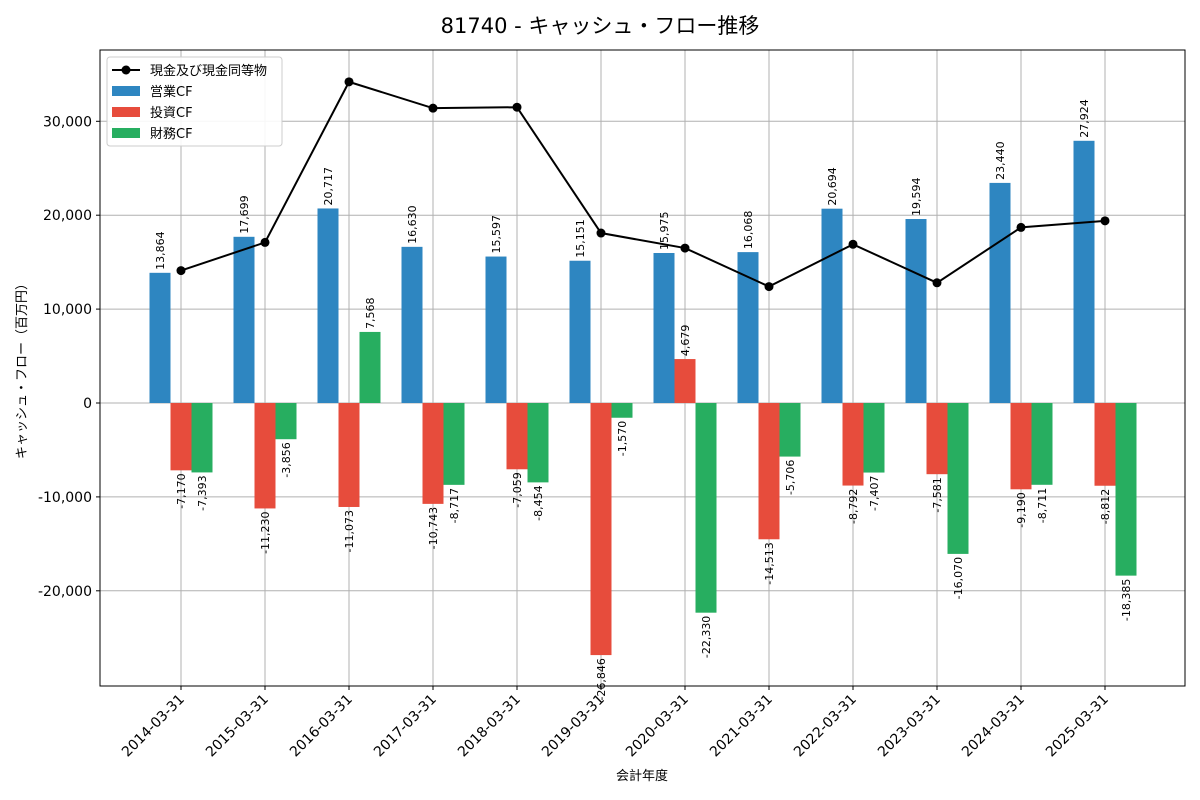 Image resolution: width=1200 pixels, height=800 pixels. Describe the element at coordinates (853, 506) in the screenshot. I see `bar-value-label: -8,792` at that location.